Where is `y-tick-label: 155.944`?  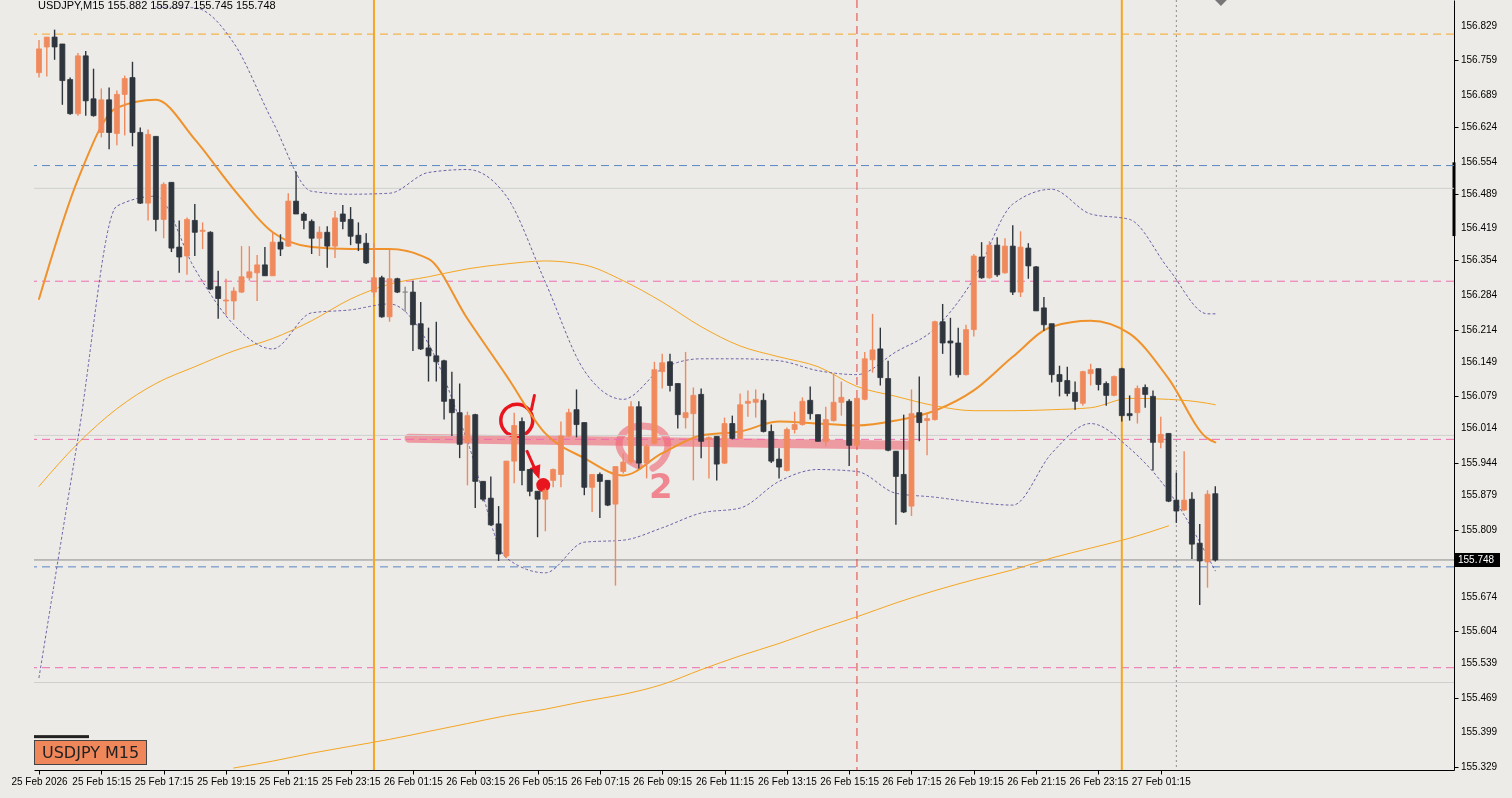 y-tick-label: 155.944 is located at coordinates (1479, 463).